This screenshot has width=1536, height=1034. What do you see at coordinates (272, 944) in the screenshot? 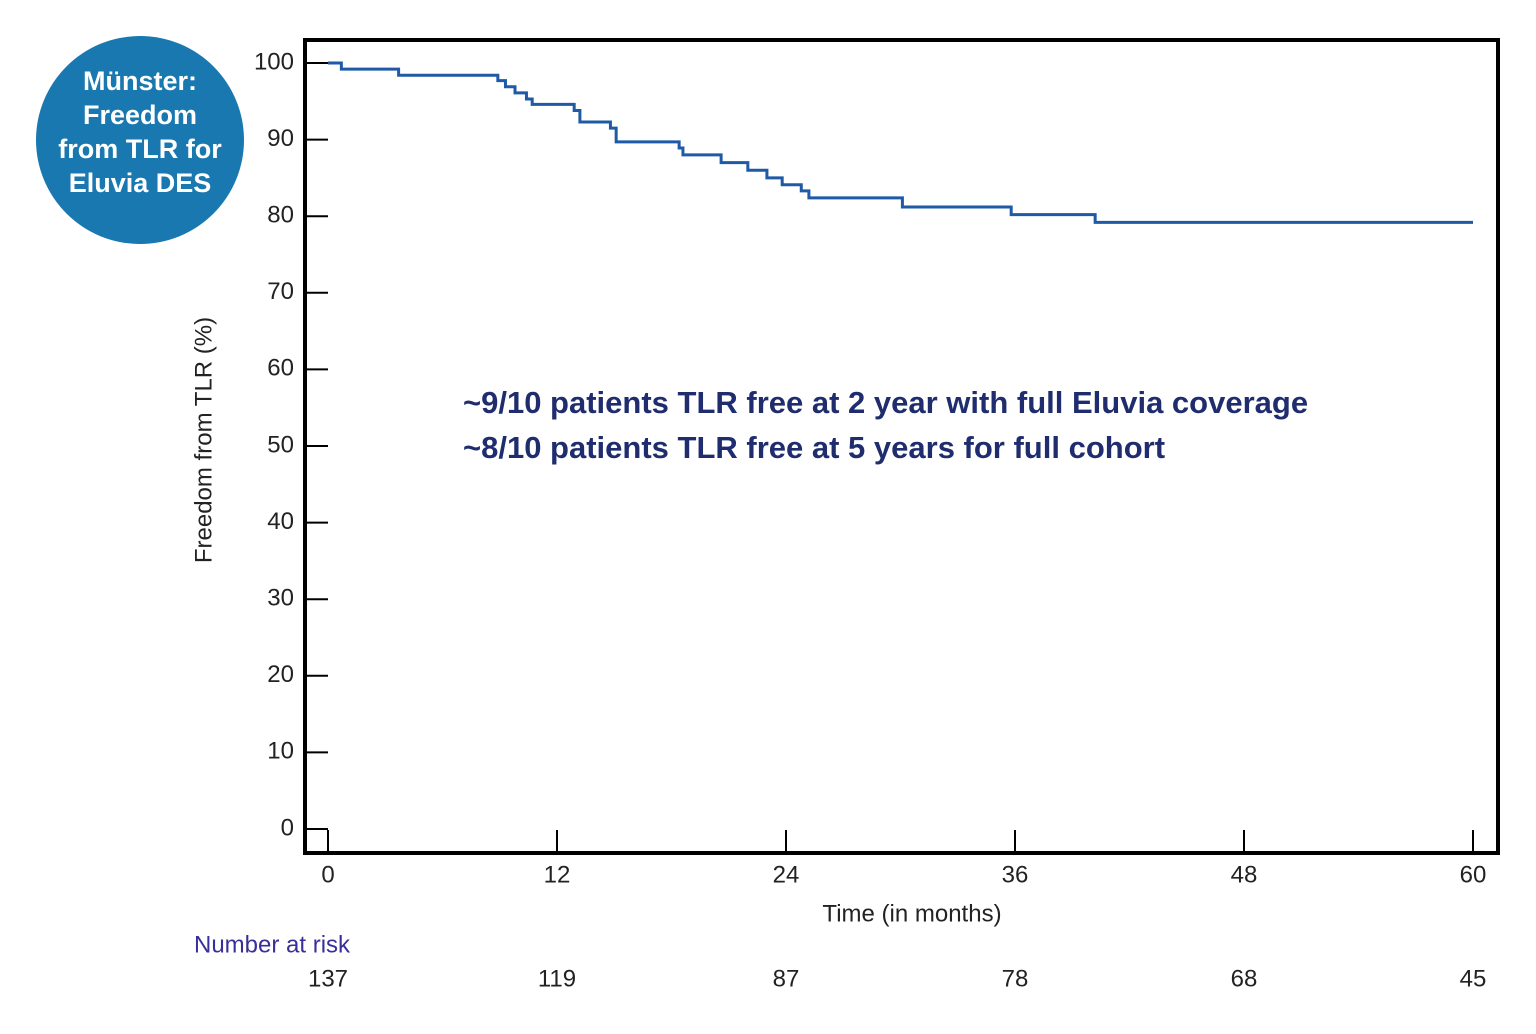
I see `risk-label: Number at risk` at bounding box center [272, 944].